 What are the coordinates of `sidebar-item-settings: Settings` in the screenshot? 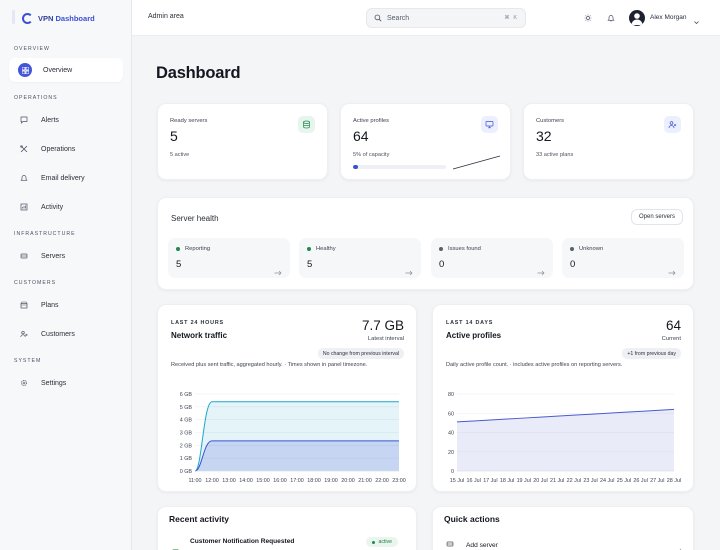 It's located at (66, 383).